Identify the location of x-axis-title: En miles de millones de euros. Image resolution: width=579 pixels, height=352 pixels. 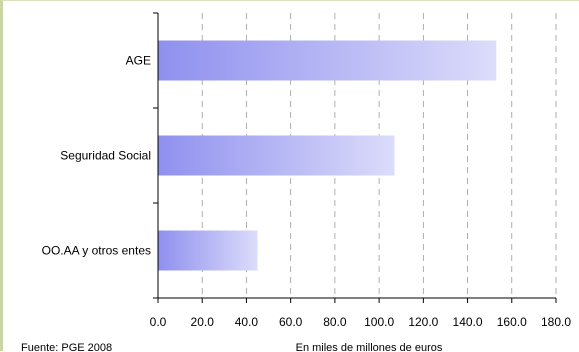
(369, 347).